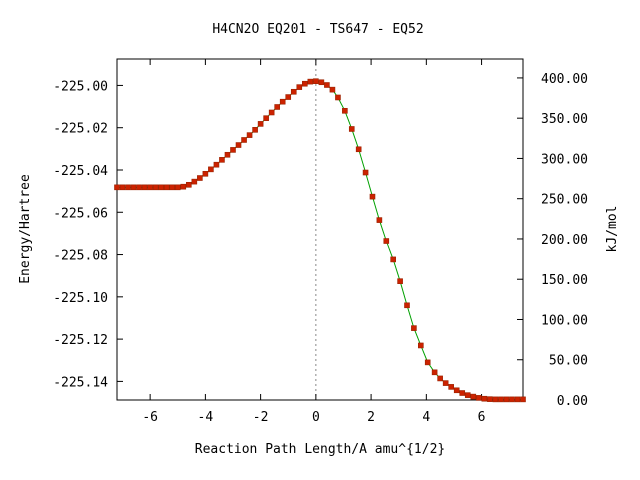 This screenshot has height=480, width=640. What do you see at coordinates (317, 29) in the screenshot?
I see `chart-title: H4CN2O EQ201 - TS647 - EQ52` at bounding box center [317, 29].